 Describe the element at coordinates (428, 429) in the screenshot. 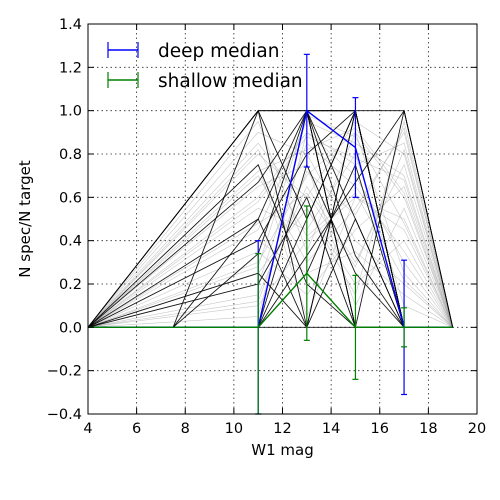

I see `x-tick-label: 18` at that location.